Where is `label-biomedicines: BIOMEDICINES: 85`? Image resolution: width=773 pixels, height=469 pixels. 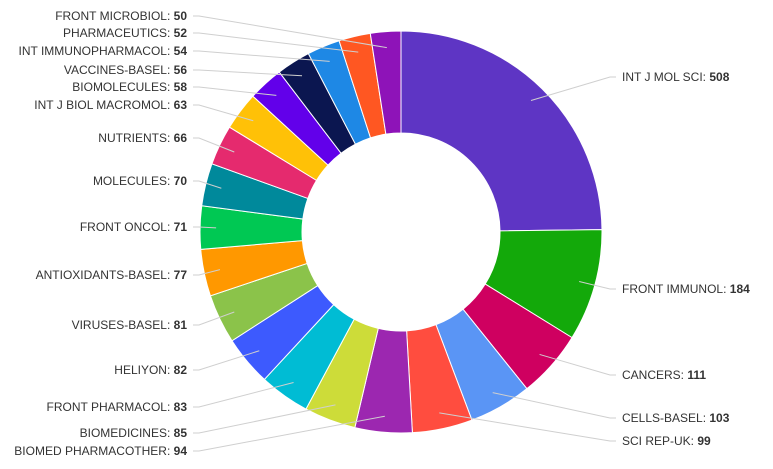 label-biomedicines: BIOMEDICINES: 85 is located at coordinates (134, 433).